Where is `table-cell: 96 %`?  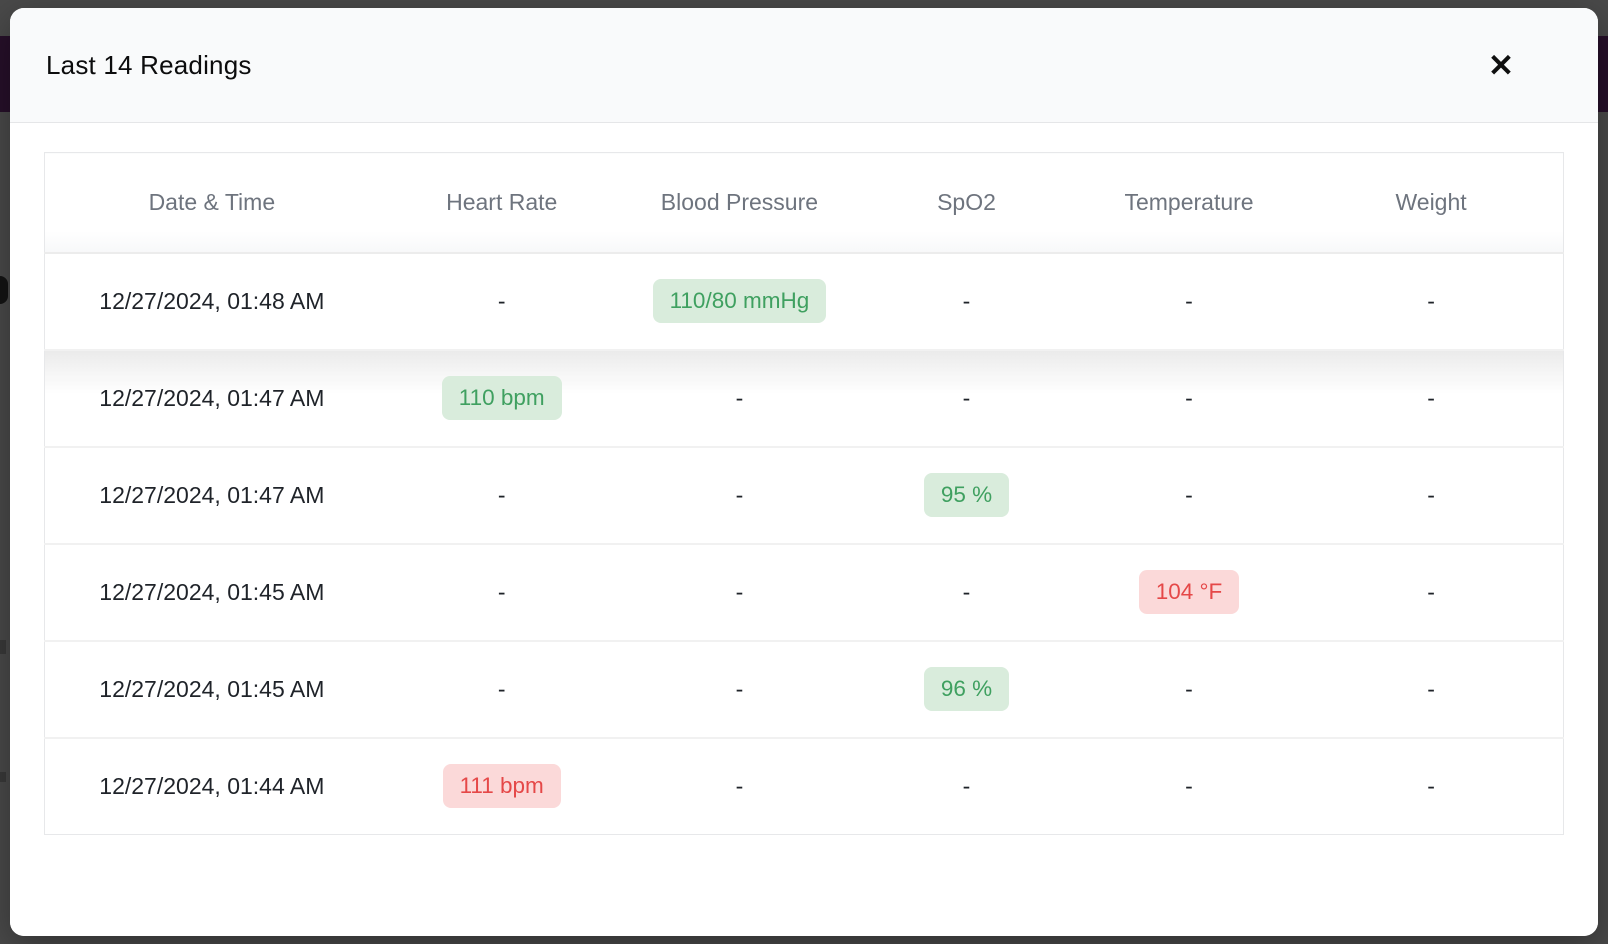
table-cell: 96 % is located at coordinates (966, 688).